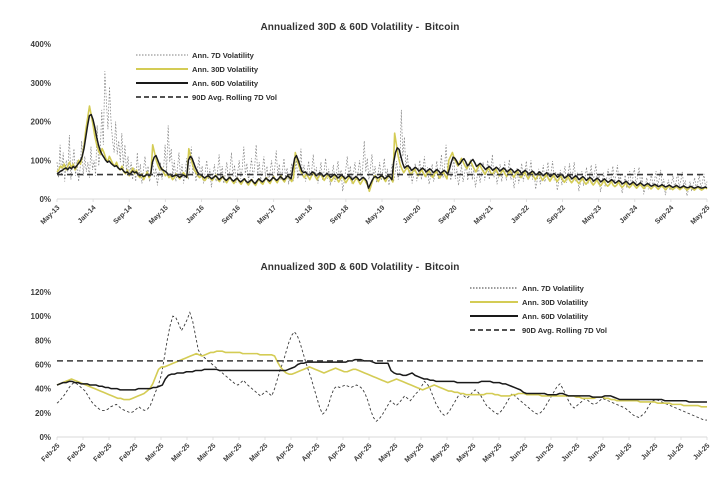  I want to click on series-line-ann-30d-volatility, so click(381, 379).